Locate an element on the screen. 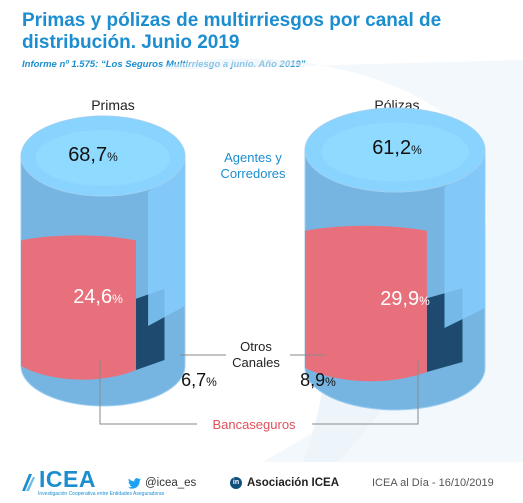 The image size is (523, 503). svg-text: 29,9% is located at coordinates (405, 299).